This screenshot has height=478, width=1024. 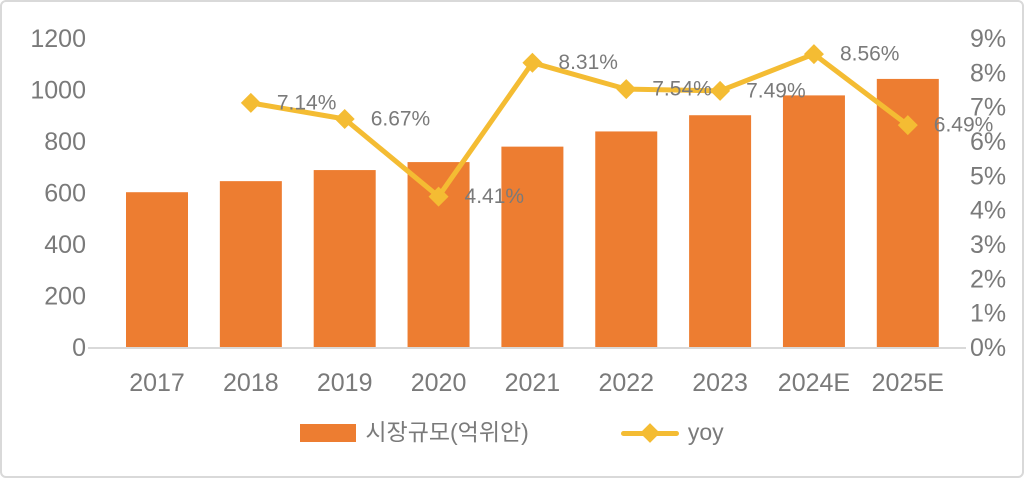 What do you see at coordinates (705, 432) in the screenshot?
I see `legend-label-yoy: yoy` at bounding box center [705, 432].